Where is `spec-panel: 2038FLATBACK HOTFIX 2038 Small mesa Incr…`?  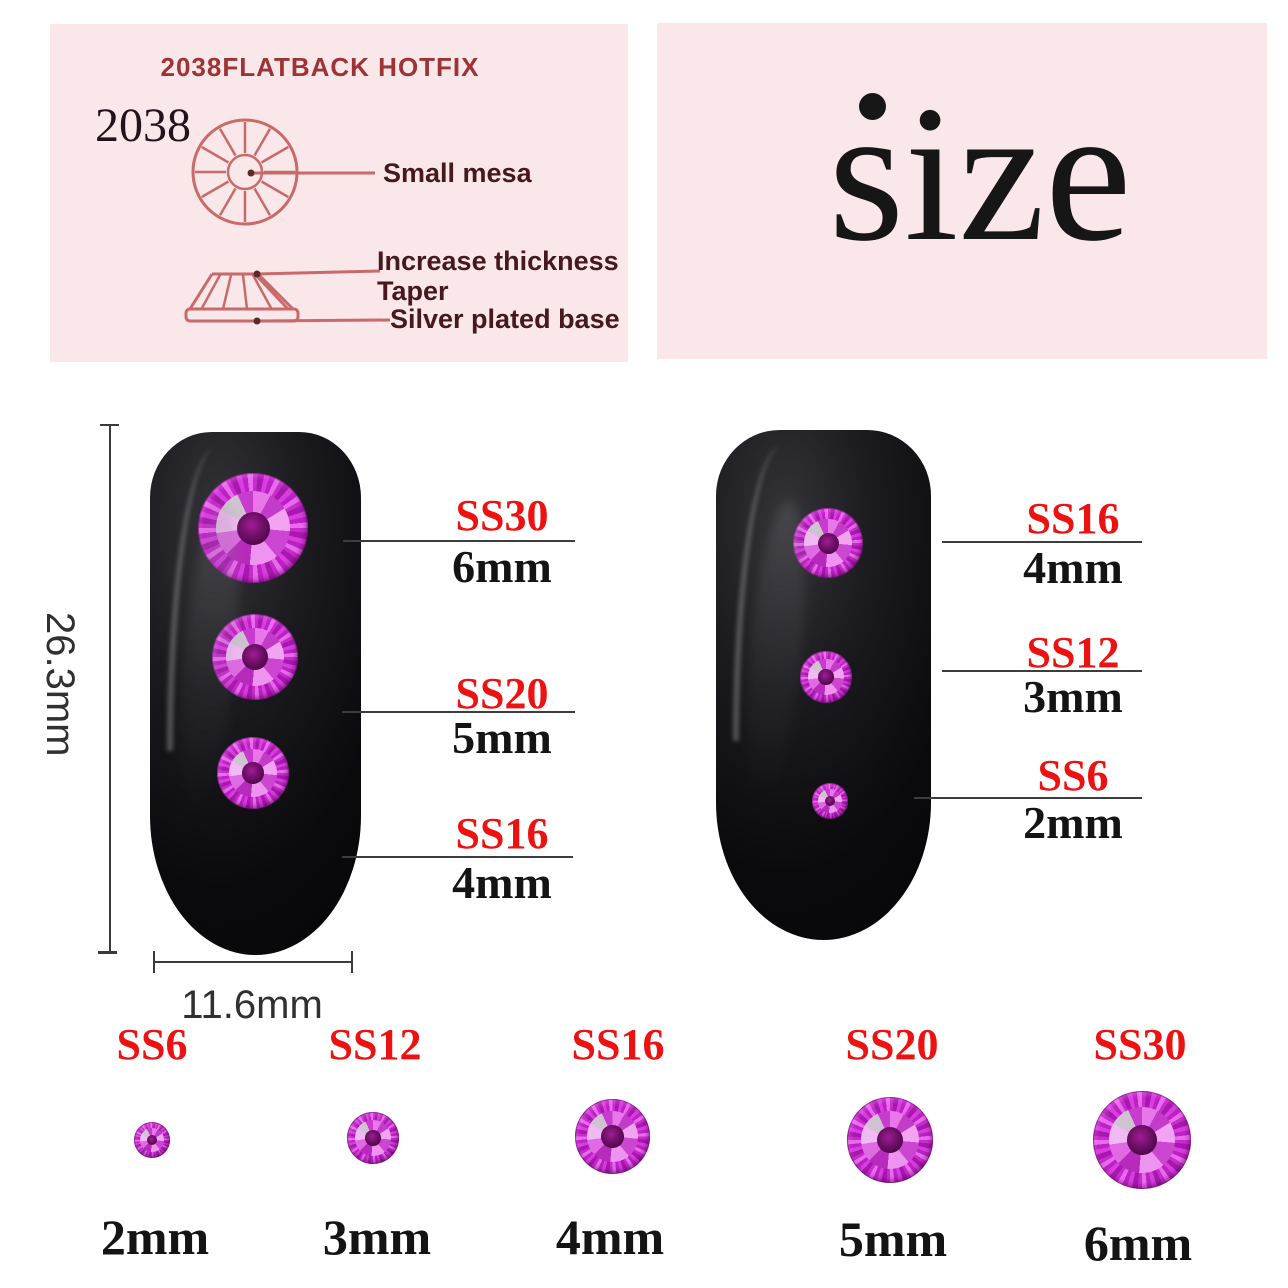
spec-panel: 2038FLATBACK HOTFIX 2038 Small mesa Incr… is located at coordinates (339, 193).